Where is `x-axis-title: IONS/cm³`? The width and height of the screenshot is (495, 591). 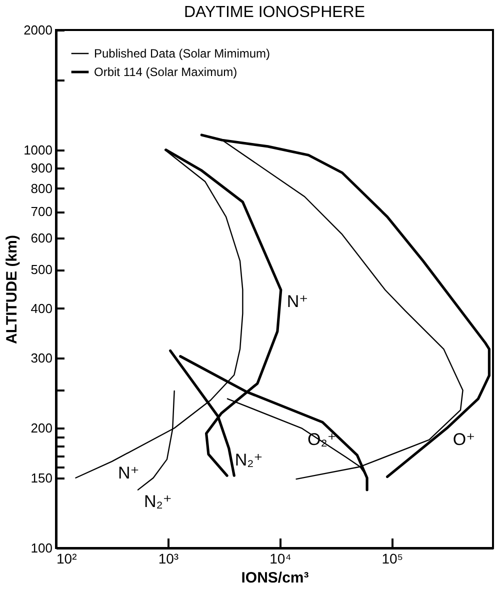 x-axis-title: IONS/cm³ is located at coordinates (275, 578).